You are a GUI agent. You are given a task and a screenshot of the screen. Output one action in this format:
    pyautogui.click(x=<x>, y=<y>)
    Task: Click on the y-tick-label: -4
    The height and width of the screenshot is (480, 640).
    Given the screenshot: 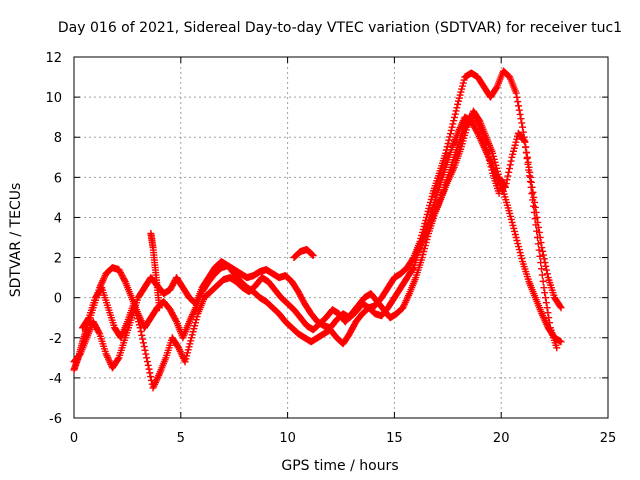 What is the action you would take?
    pyautogui.click(x=55, y=379)
    